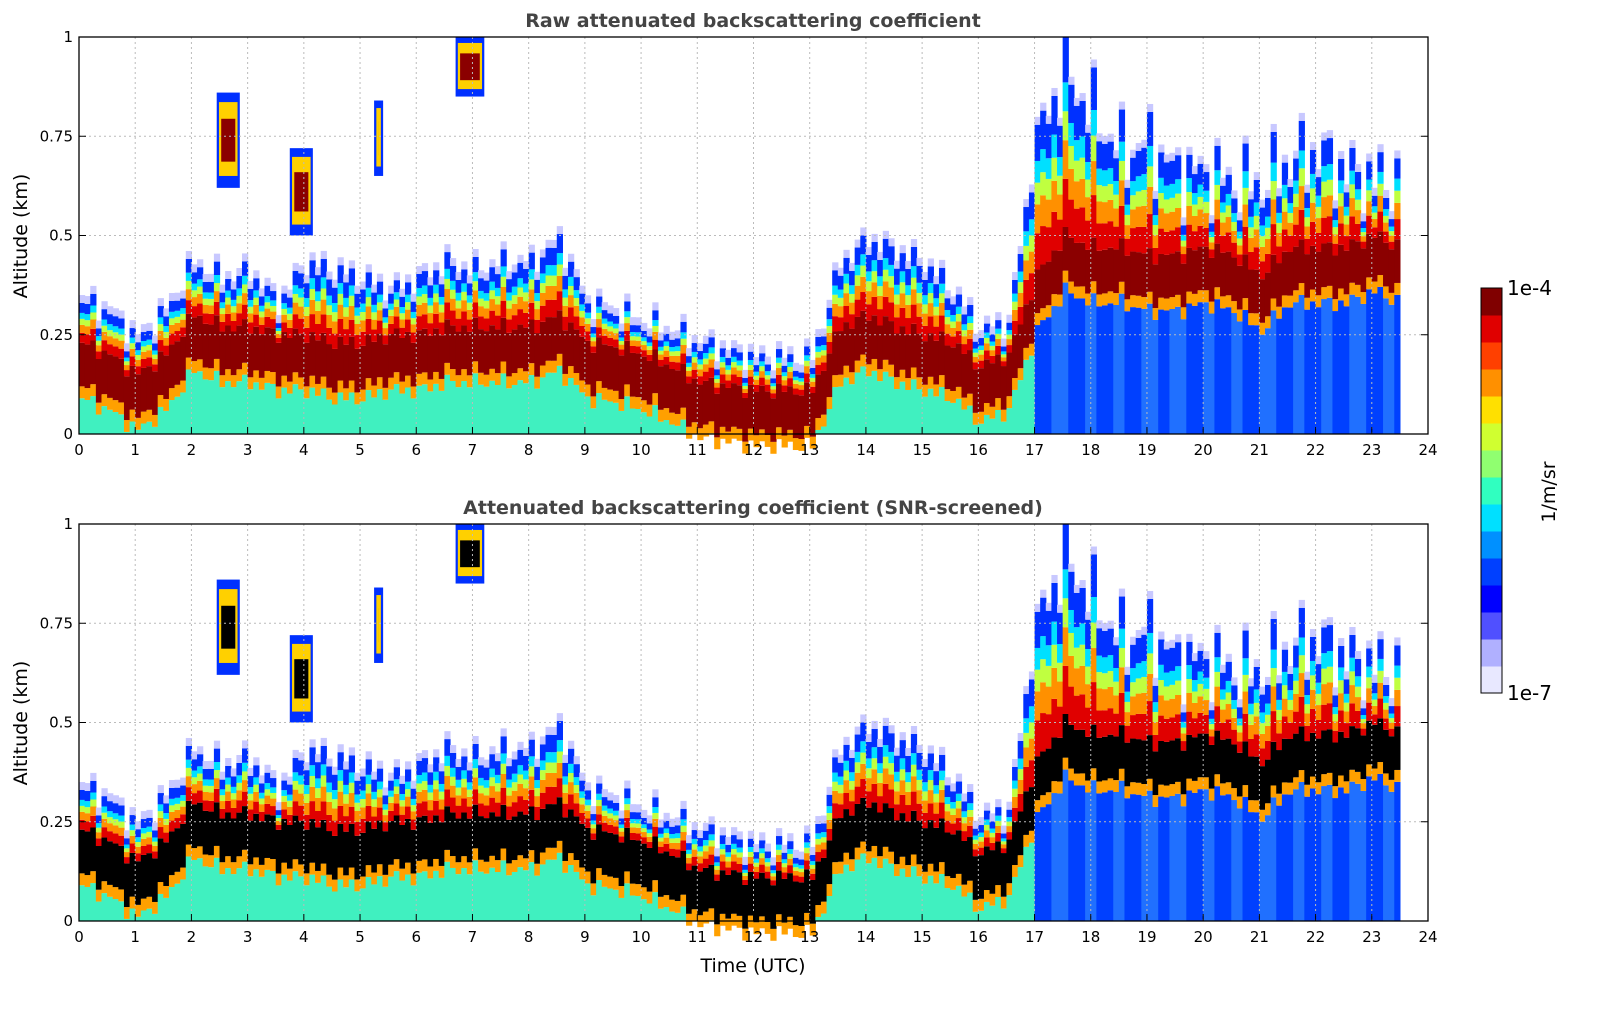 The height and width of the screenshot is (1024, 1621). I want to click on x-tick-label: 10, so click(641, 937).